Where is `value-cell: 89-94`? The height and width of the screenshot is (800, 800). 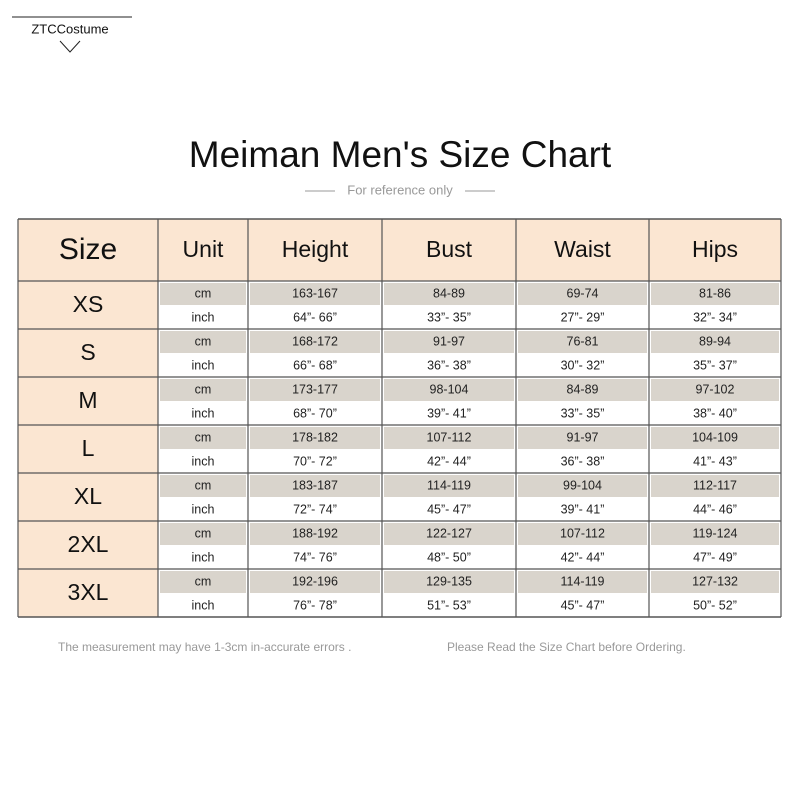 value-cell: 89-94 is located at coordinates (715, 341).